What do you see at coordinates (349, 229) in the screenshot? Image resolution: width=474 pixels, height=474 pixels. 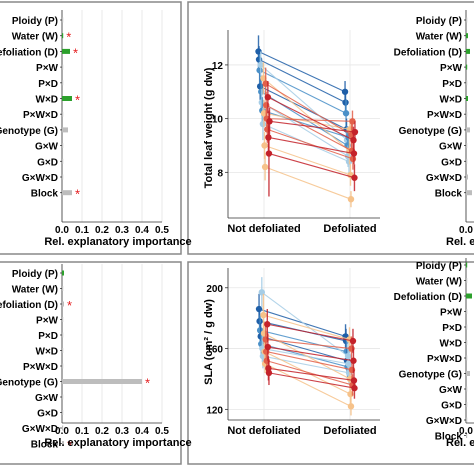 I see `x-tick-label: Defoliated` at bounding box center [349, 229].